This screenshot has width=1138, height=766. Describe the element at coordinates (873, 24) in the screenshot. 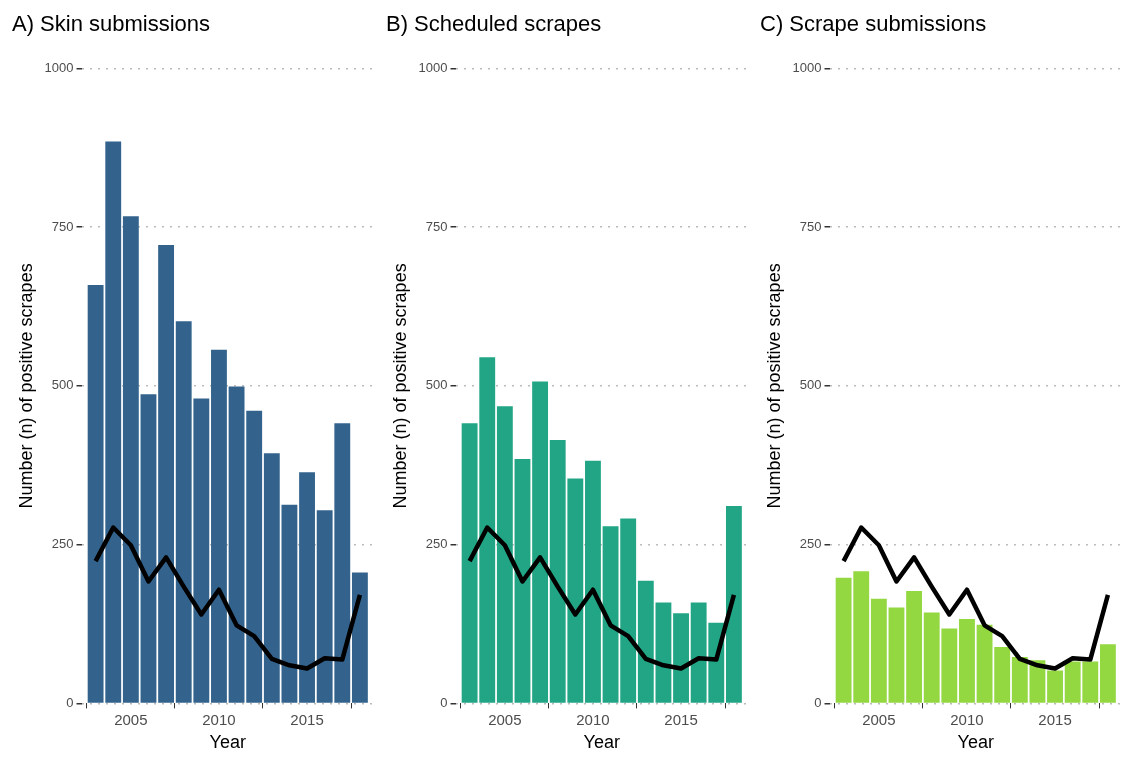

I see `chart-title: C) Scrape submissions` at that location.